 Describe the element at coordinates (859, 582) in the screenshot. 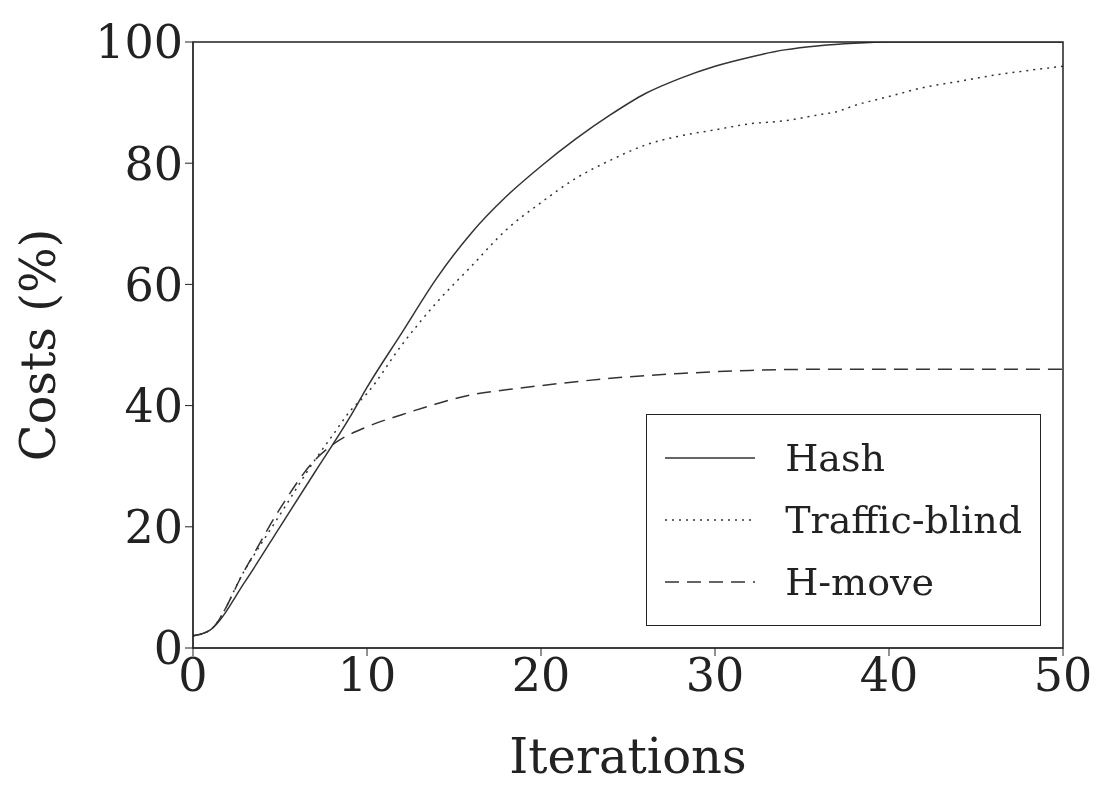

I see `legend-label: H-move` at that location.